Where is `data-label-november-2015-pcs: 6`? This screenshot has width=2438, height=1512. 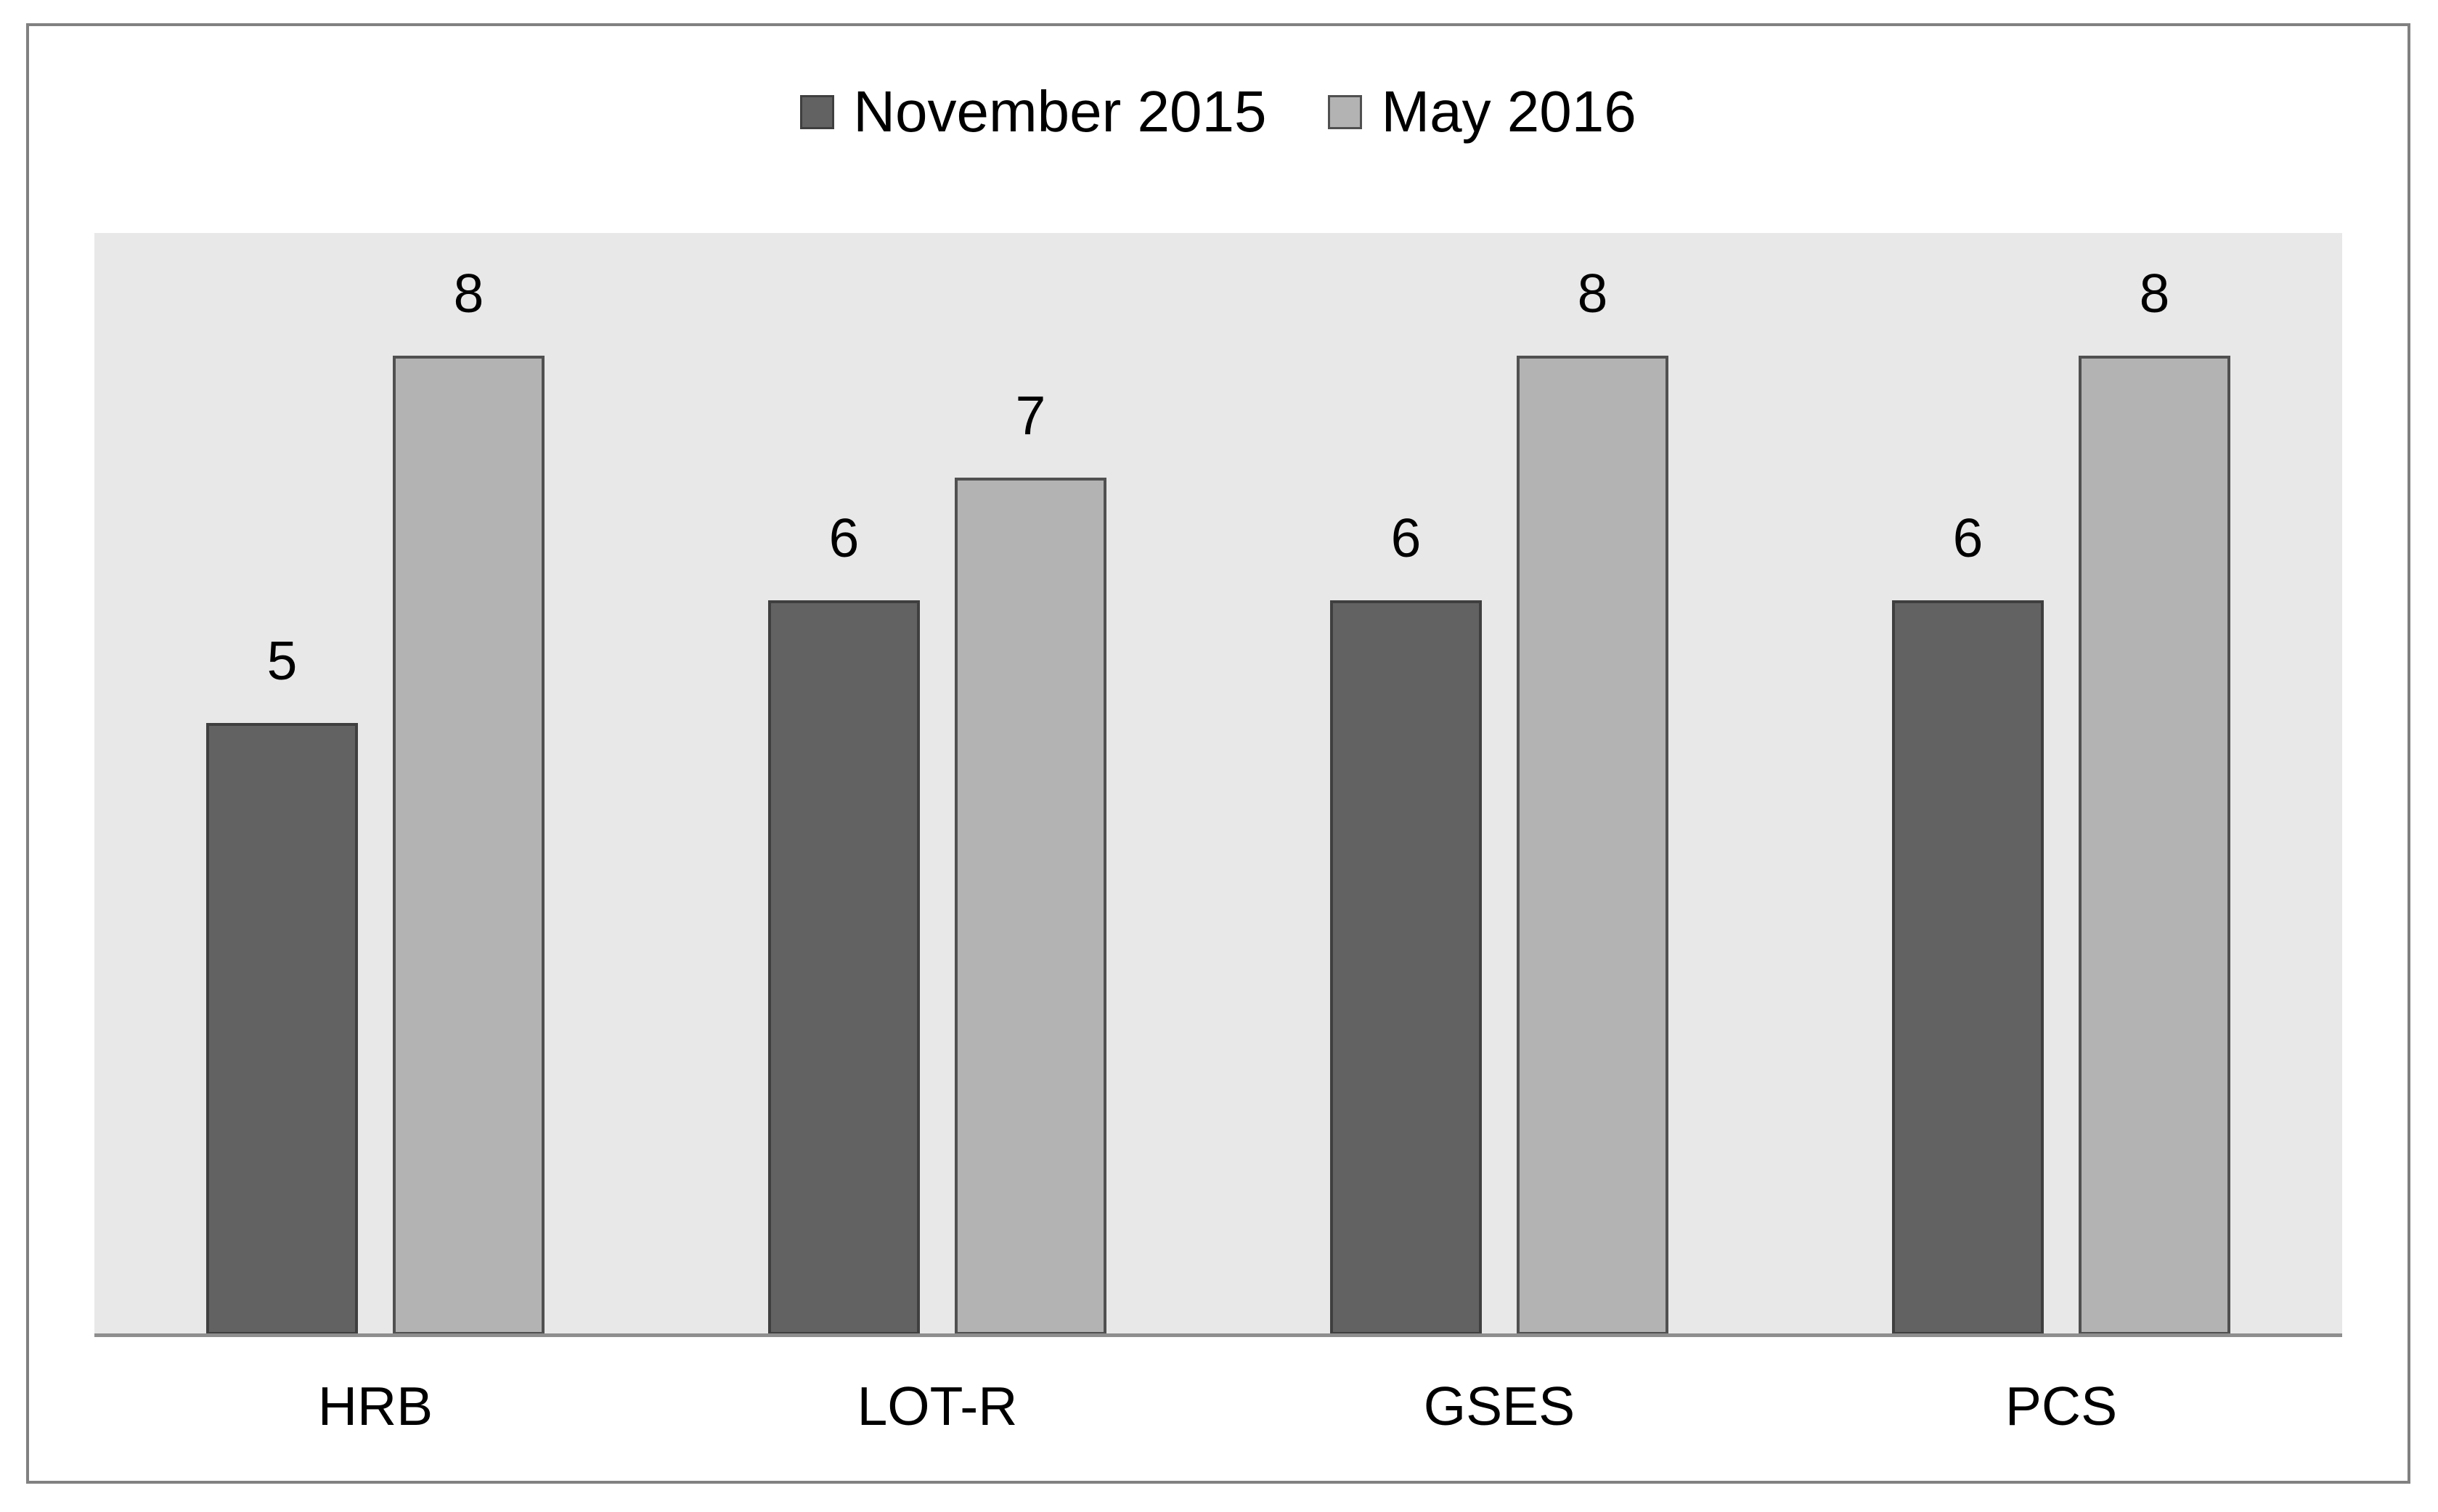
data-label-november-2015-pcs: 6 is located at coordinates (1968, 537).